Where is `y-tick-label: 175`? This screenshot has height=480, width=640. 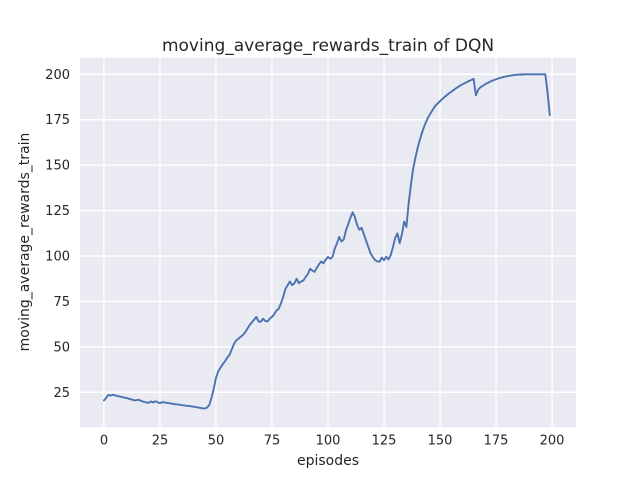
y-tick-label: 175 is located at coordinates (57, 120).